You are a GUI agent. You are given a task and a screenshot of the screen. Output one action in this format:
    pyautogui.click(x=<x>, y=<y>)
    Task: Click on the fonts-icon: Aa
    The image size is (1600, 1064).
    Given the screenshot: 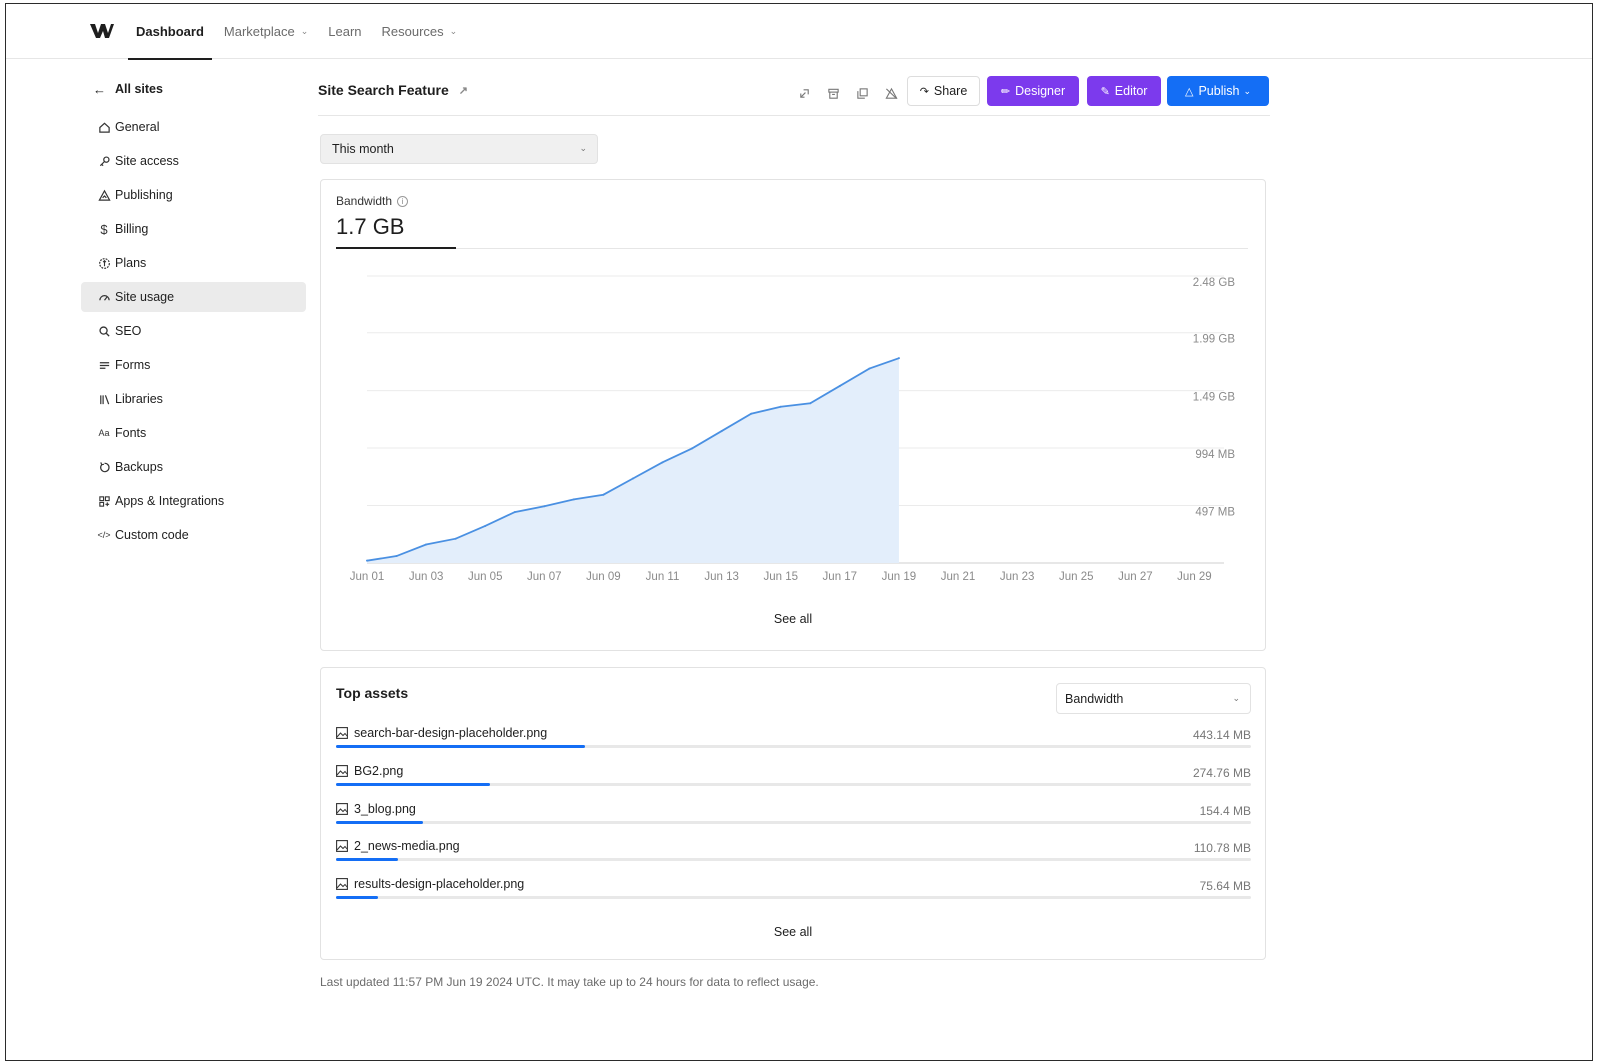 What is the action you would take?
    pyautogui.click(x=104, y=433)
    